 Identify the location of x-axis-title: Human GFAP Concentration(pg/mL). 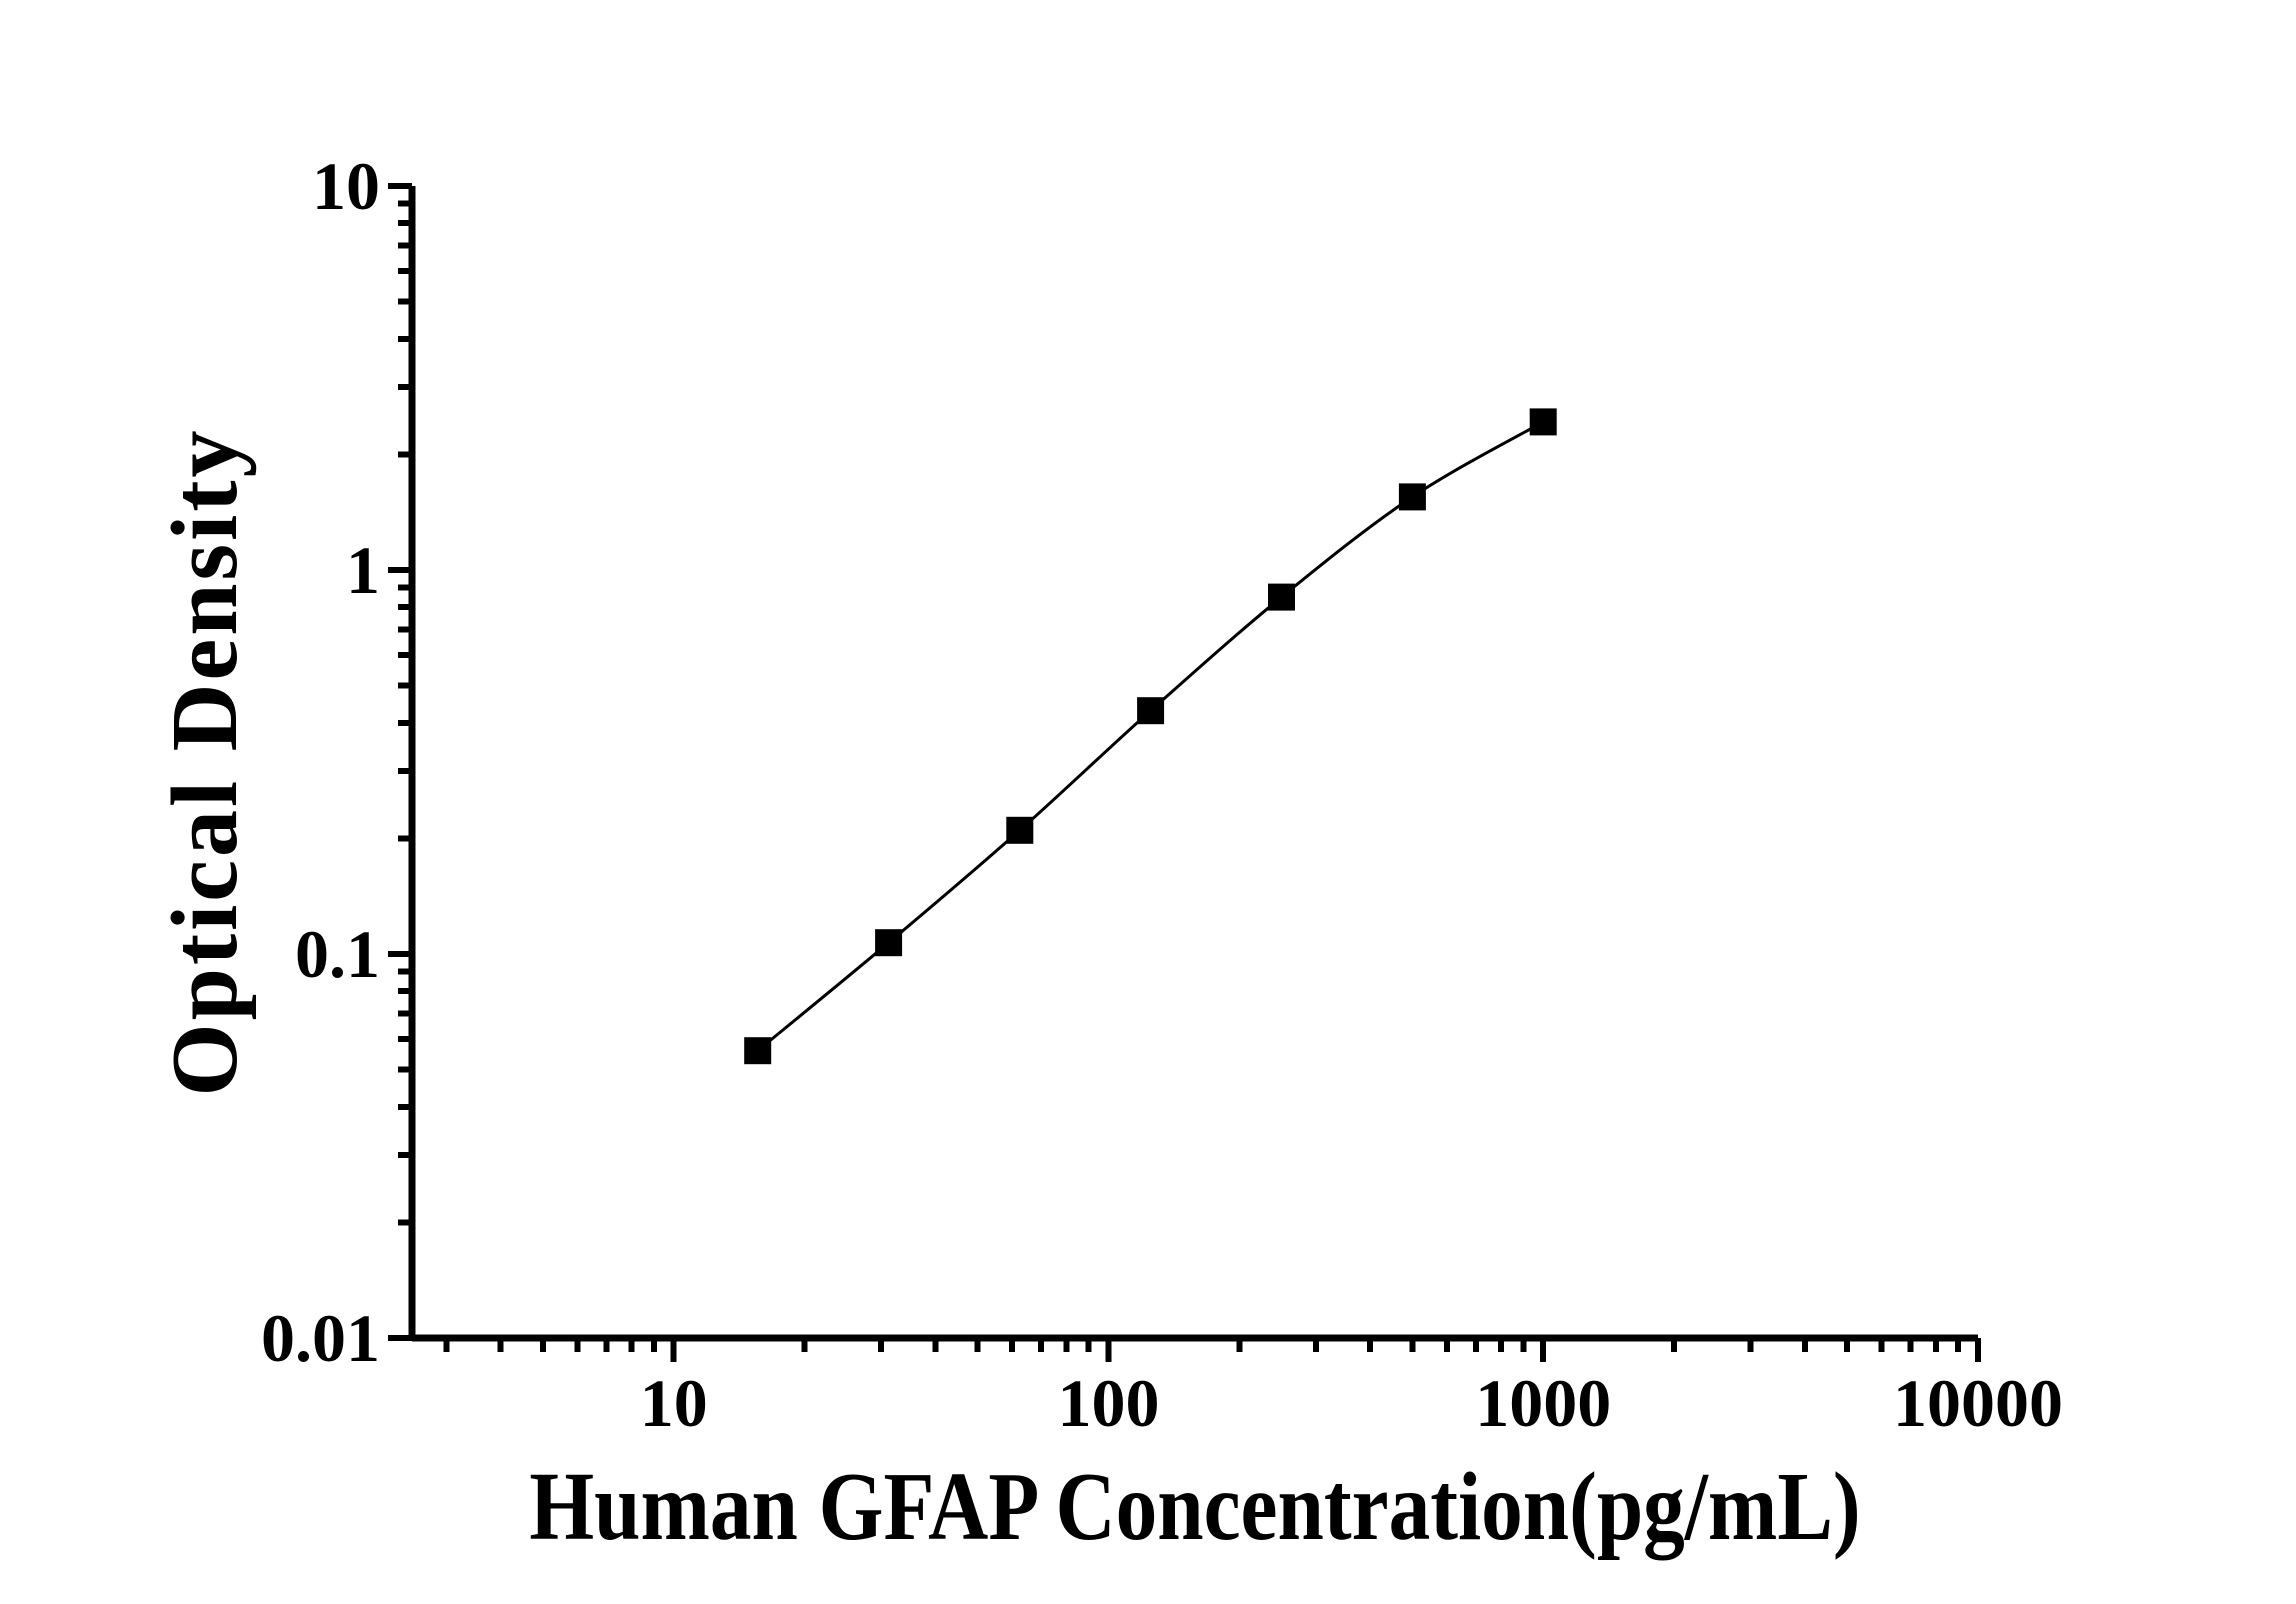
(1195, 1507).